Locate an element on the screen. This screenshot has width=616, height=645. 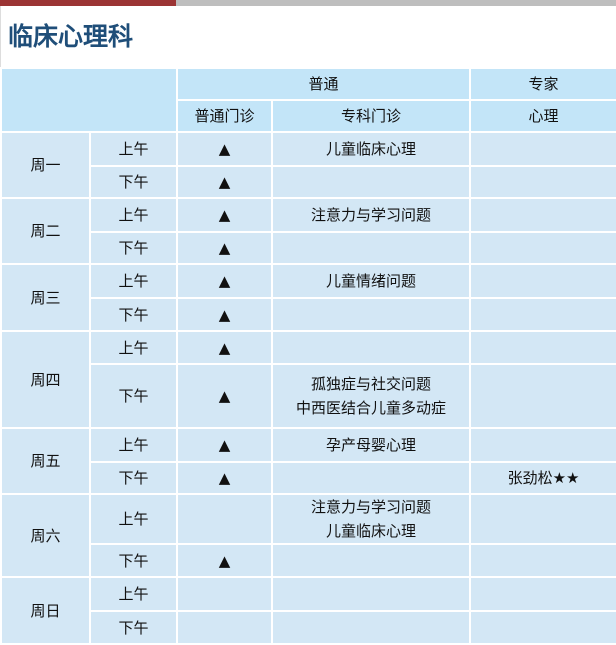
header-psychology: 心理 is located at coordinates (542, 116).